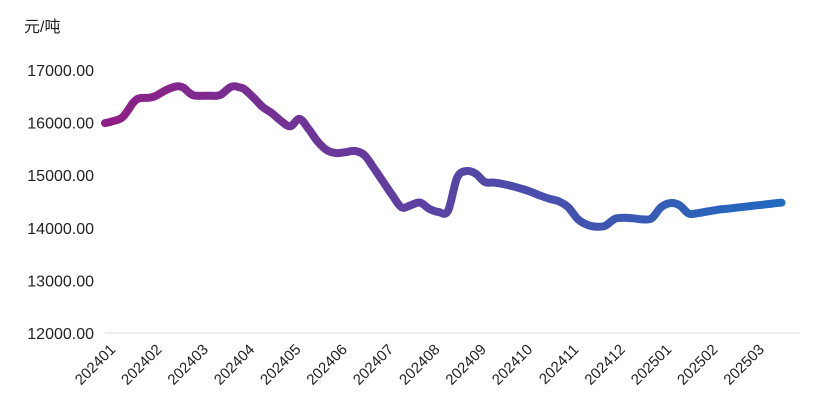  Describe the element at coordinates (559, 364) in the screenshot. I see `x-tick-label: 202411` at that location.